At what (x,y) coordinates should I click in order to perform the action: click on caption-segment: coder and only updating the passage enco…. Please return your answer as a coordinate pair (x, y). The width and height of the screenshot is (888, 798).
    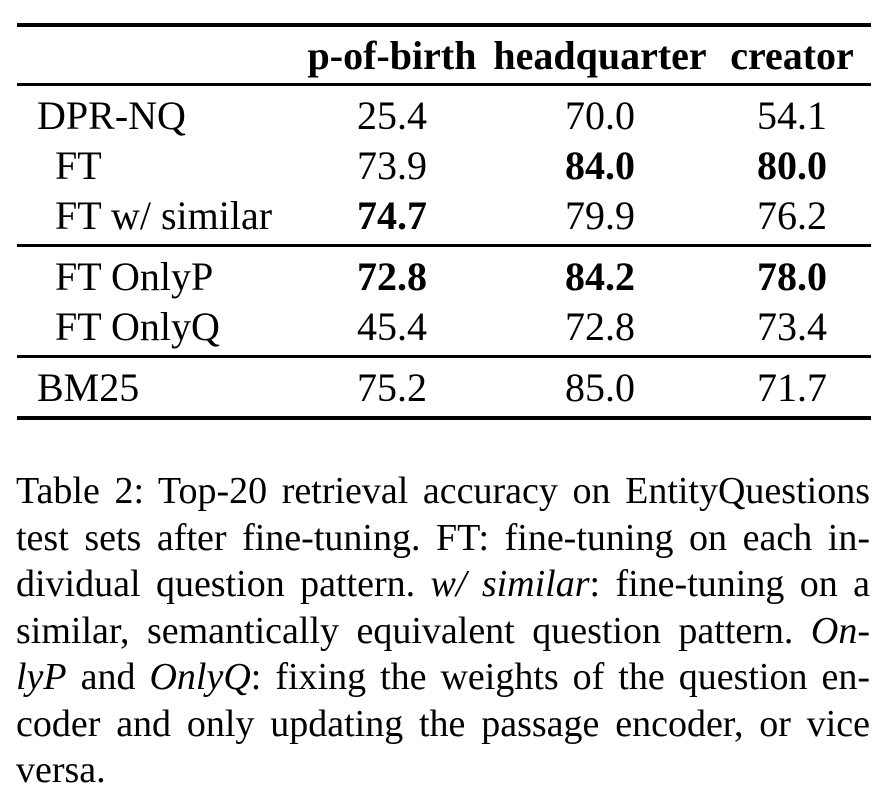
    Looking at the image, I should click on (443, 723).